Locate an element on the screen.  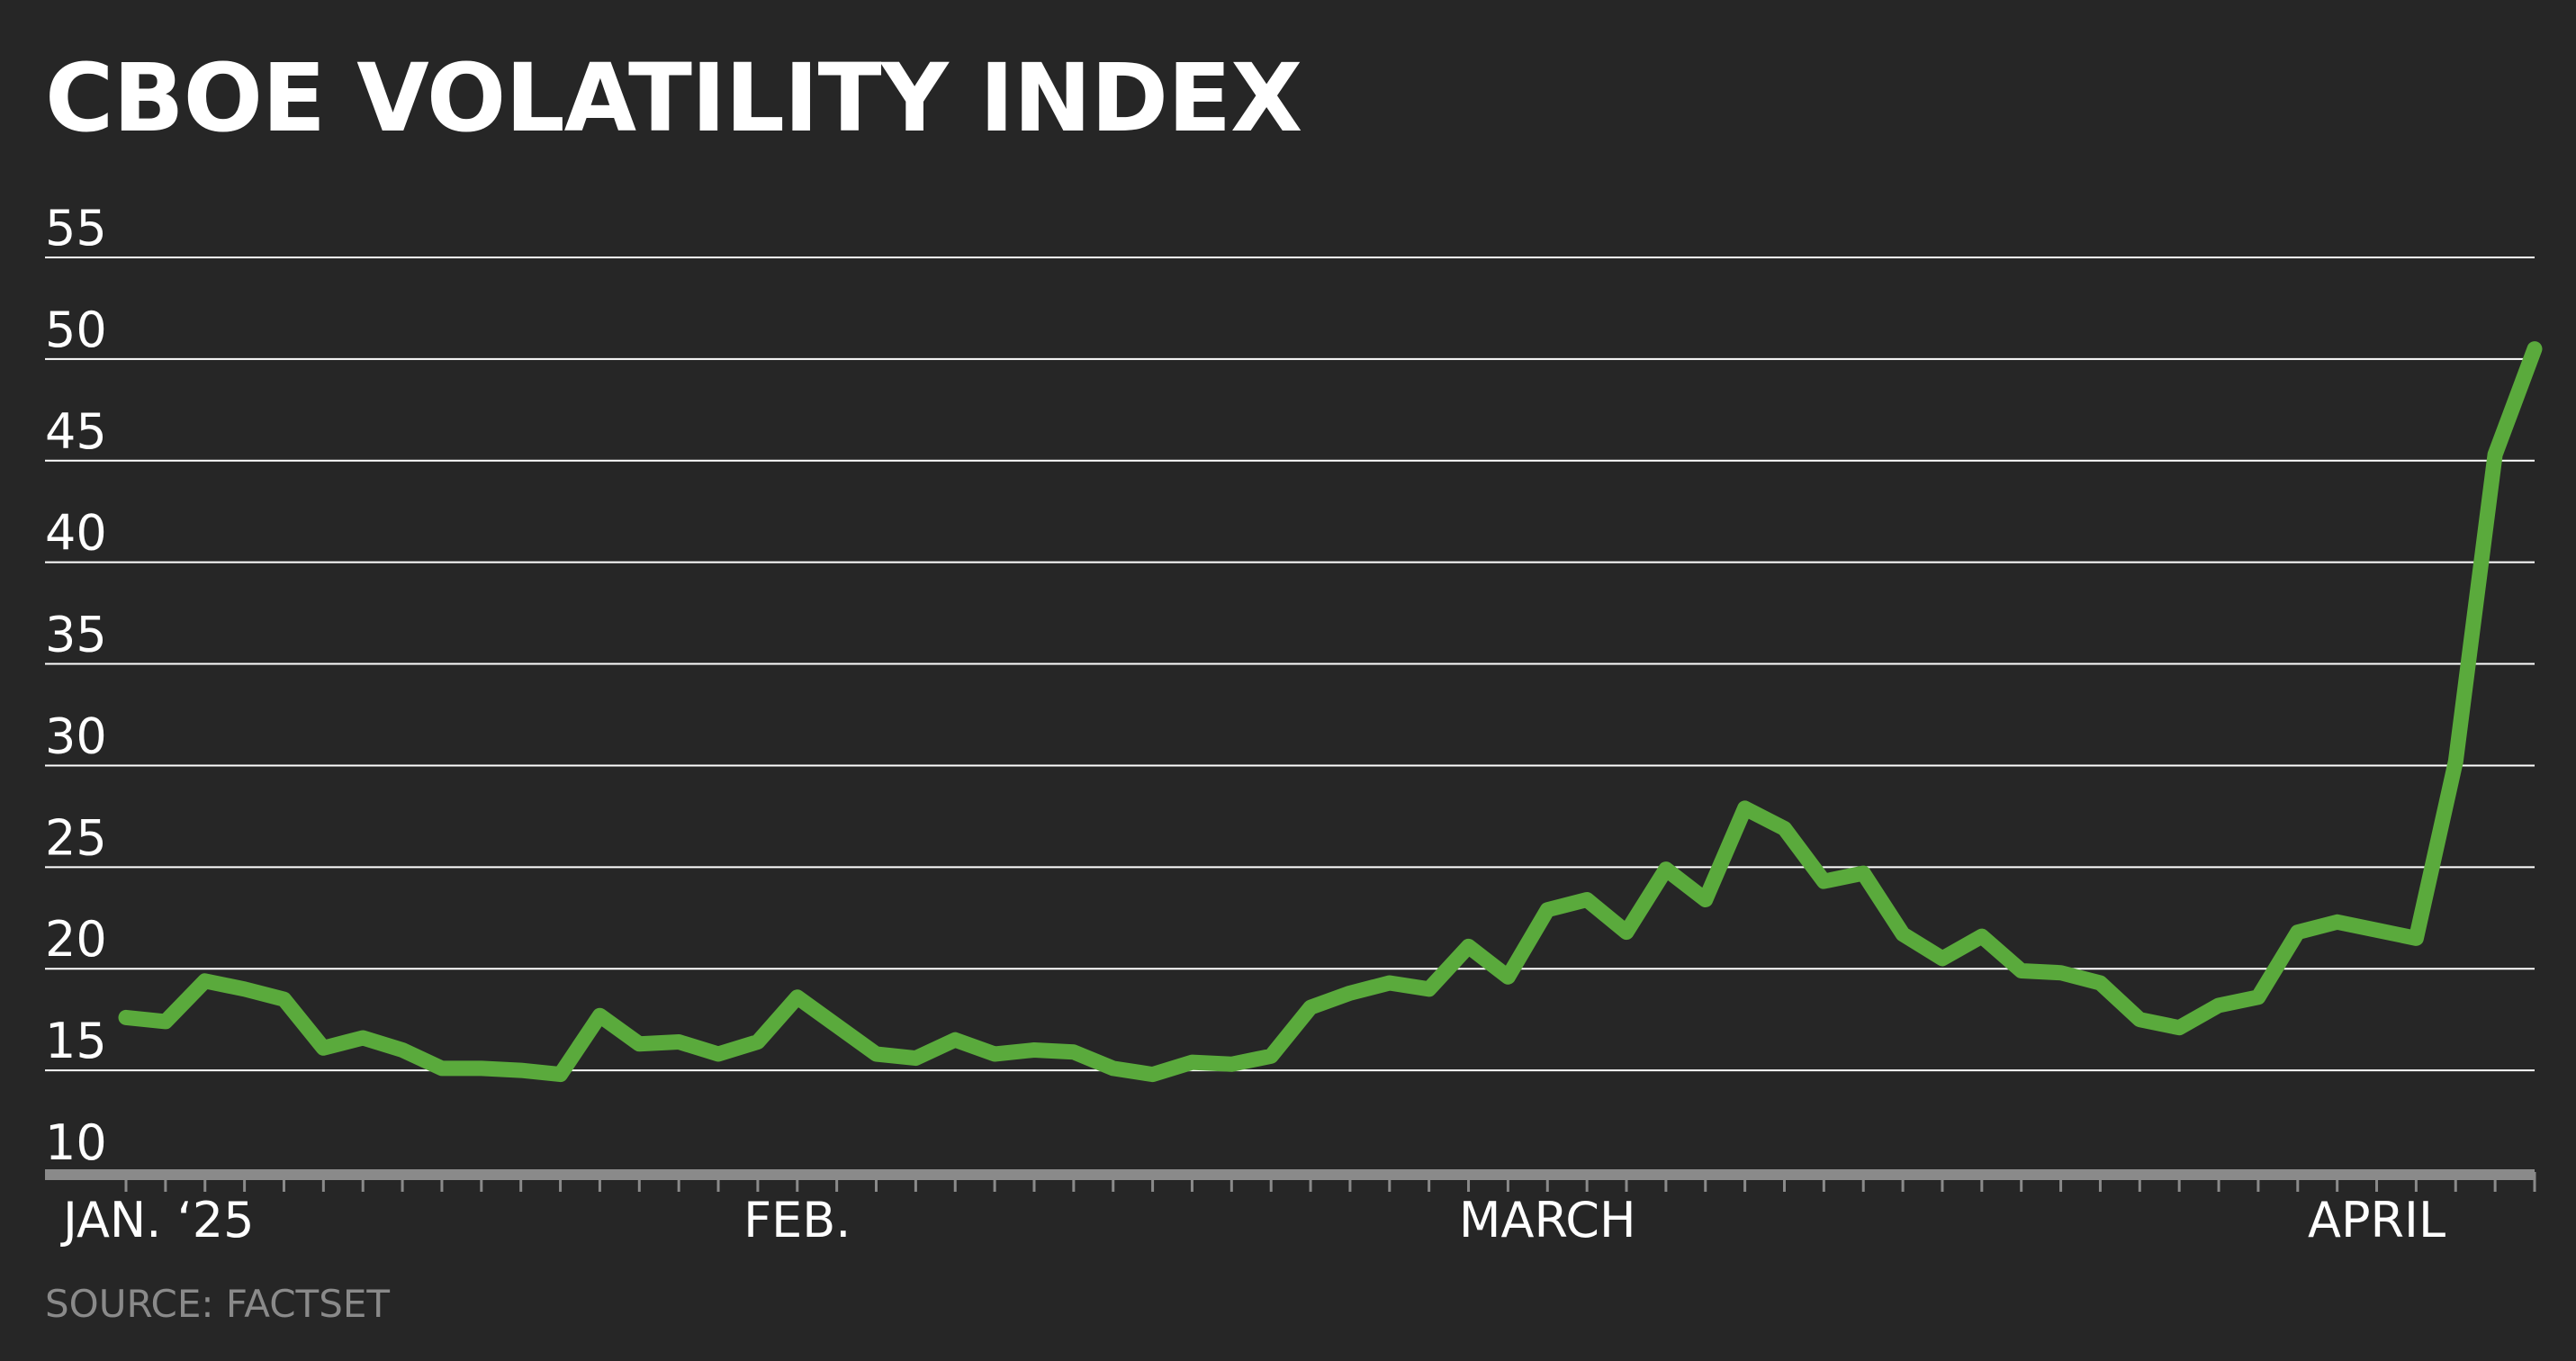
x-tick-label: JAN. ‘25 is located at coordinates (157, 1220).